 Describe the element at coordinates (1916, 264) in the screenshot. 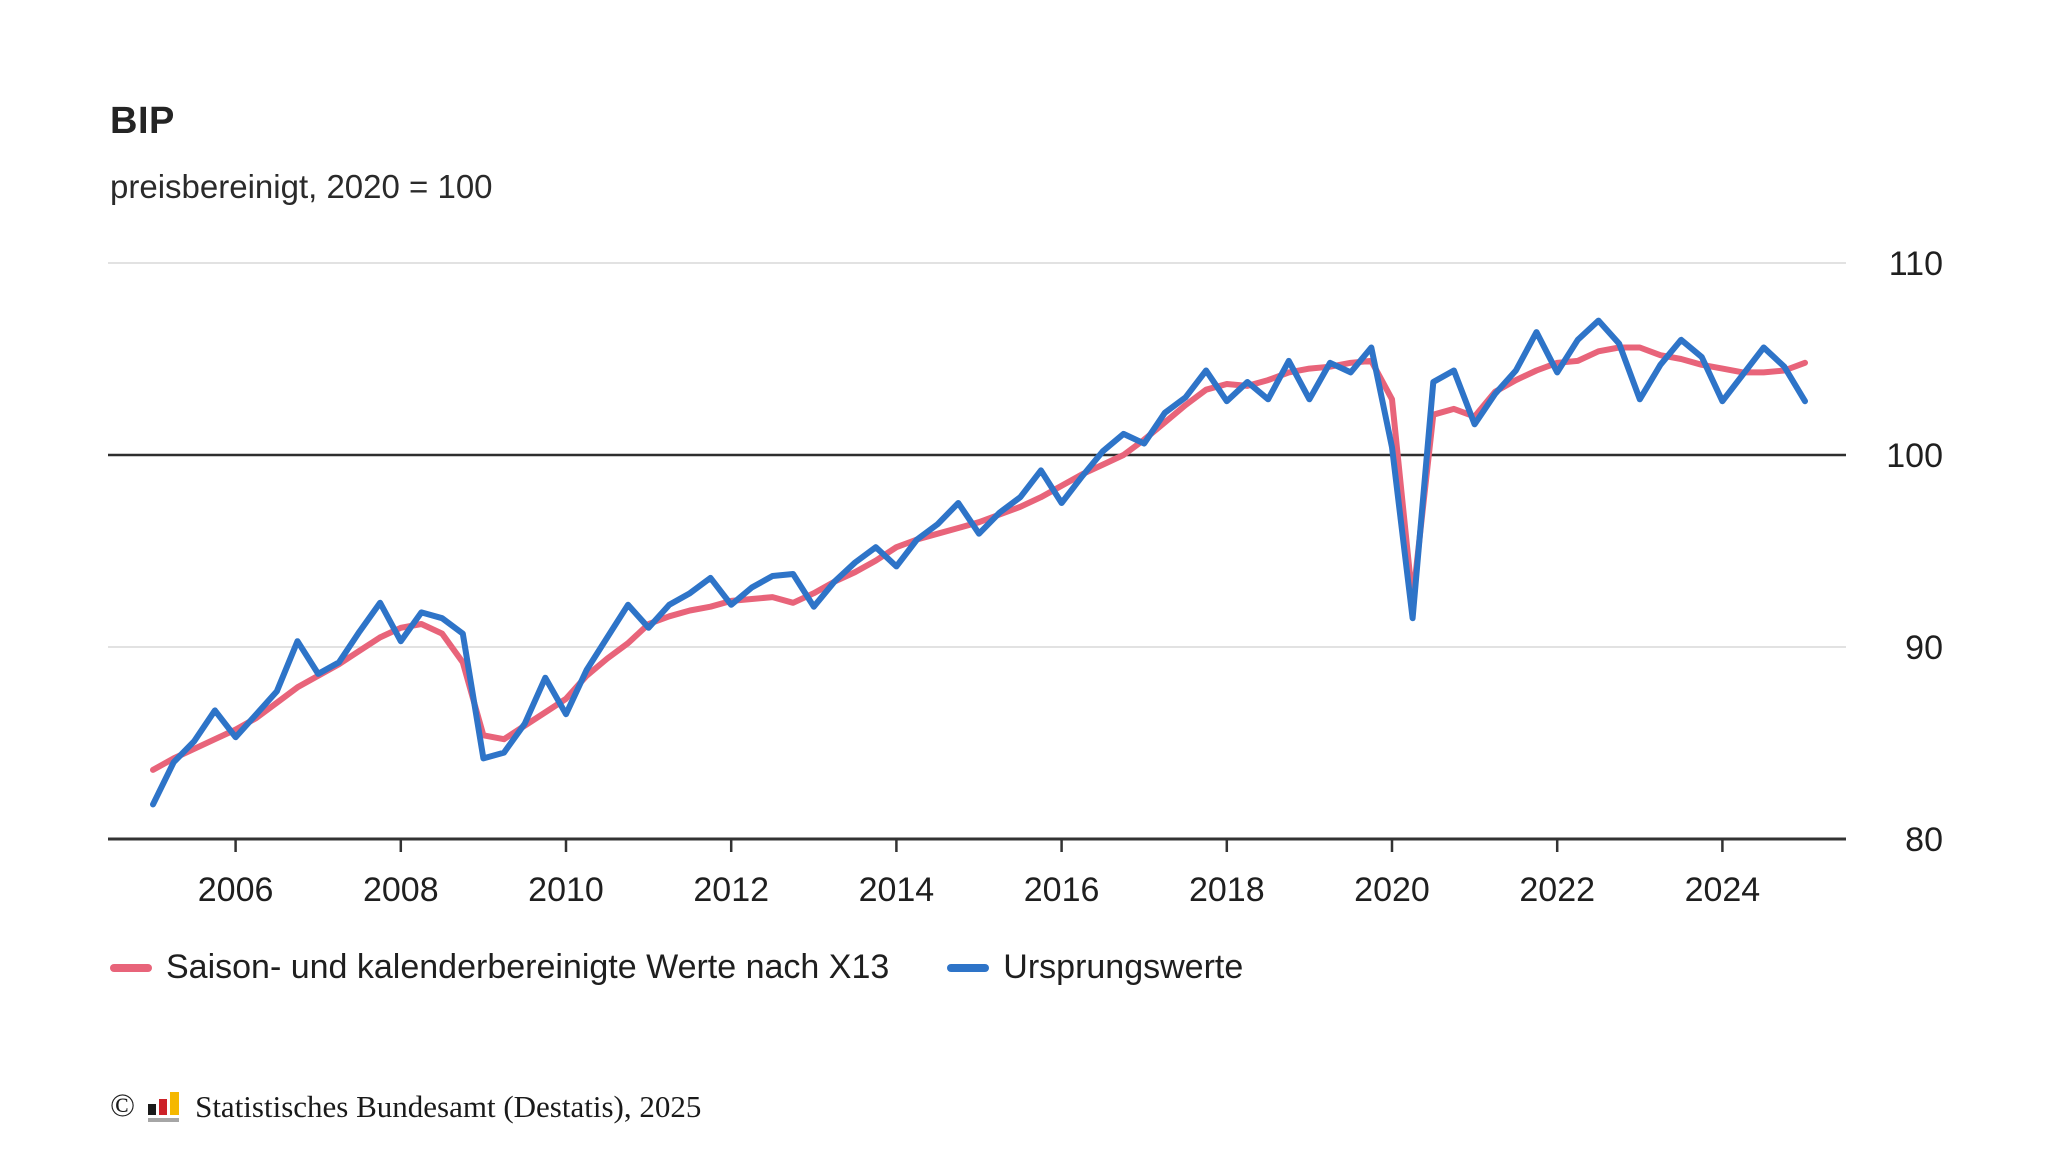

I see `y-tick-label-110: 110` at that location.